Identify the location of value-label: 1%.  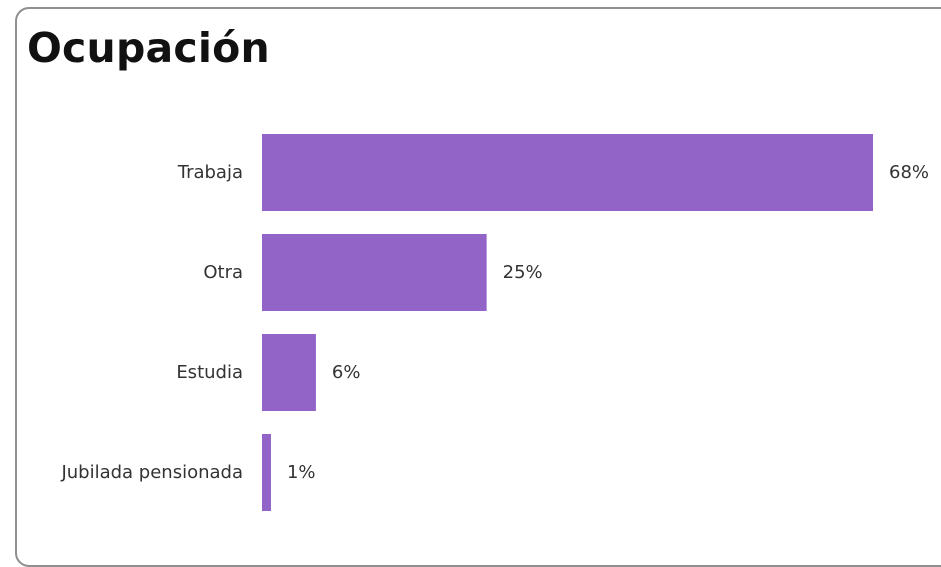
(301, 472).